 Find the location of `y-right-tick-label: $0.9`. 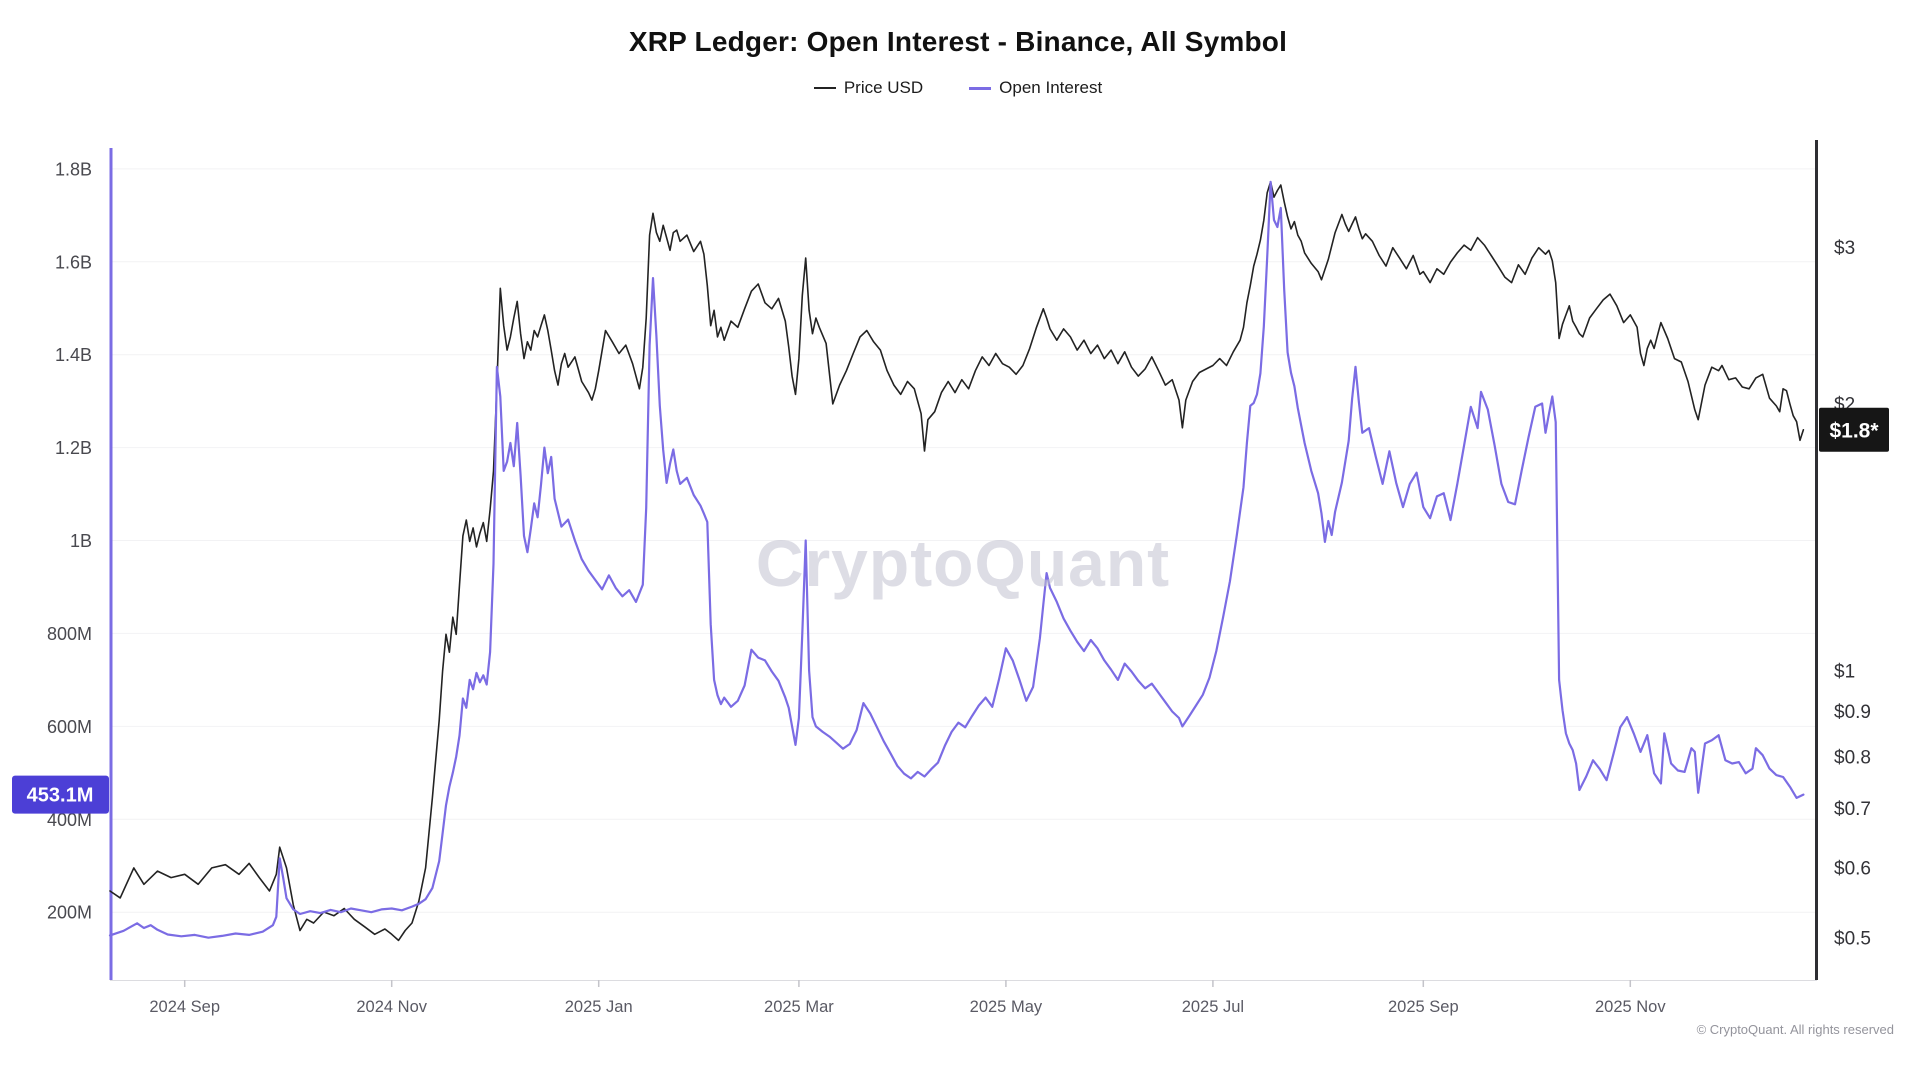

y-right-tick-label: $0.9 is located at coordinates (1852, 712).